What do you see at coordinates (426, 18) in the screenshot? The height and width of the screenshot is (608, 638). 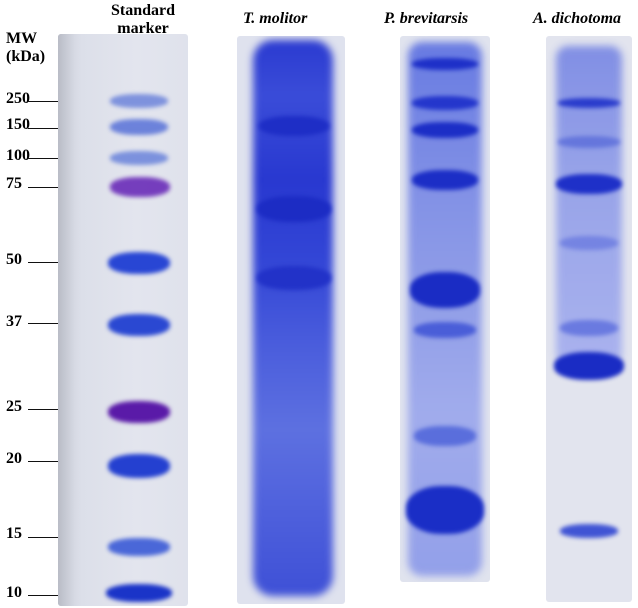 I see `lane-header-p-brevitarsis: P. brevitarsis` at bounding box center [426, 18].